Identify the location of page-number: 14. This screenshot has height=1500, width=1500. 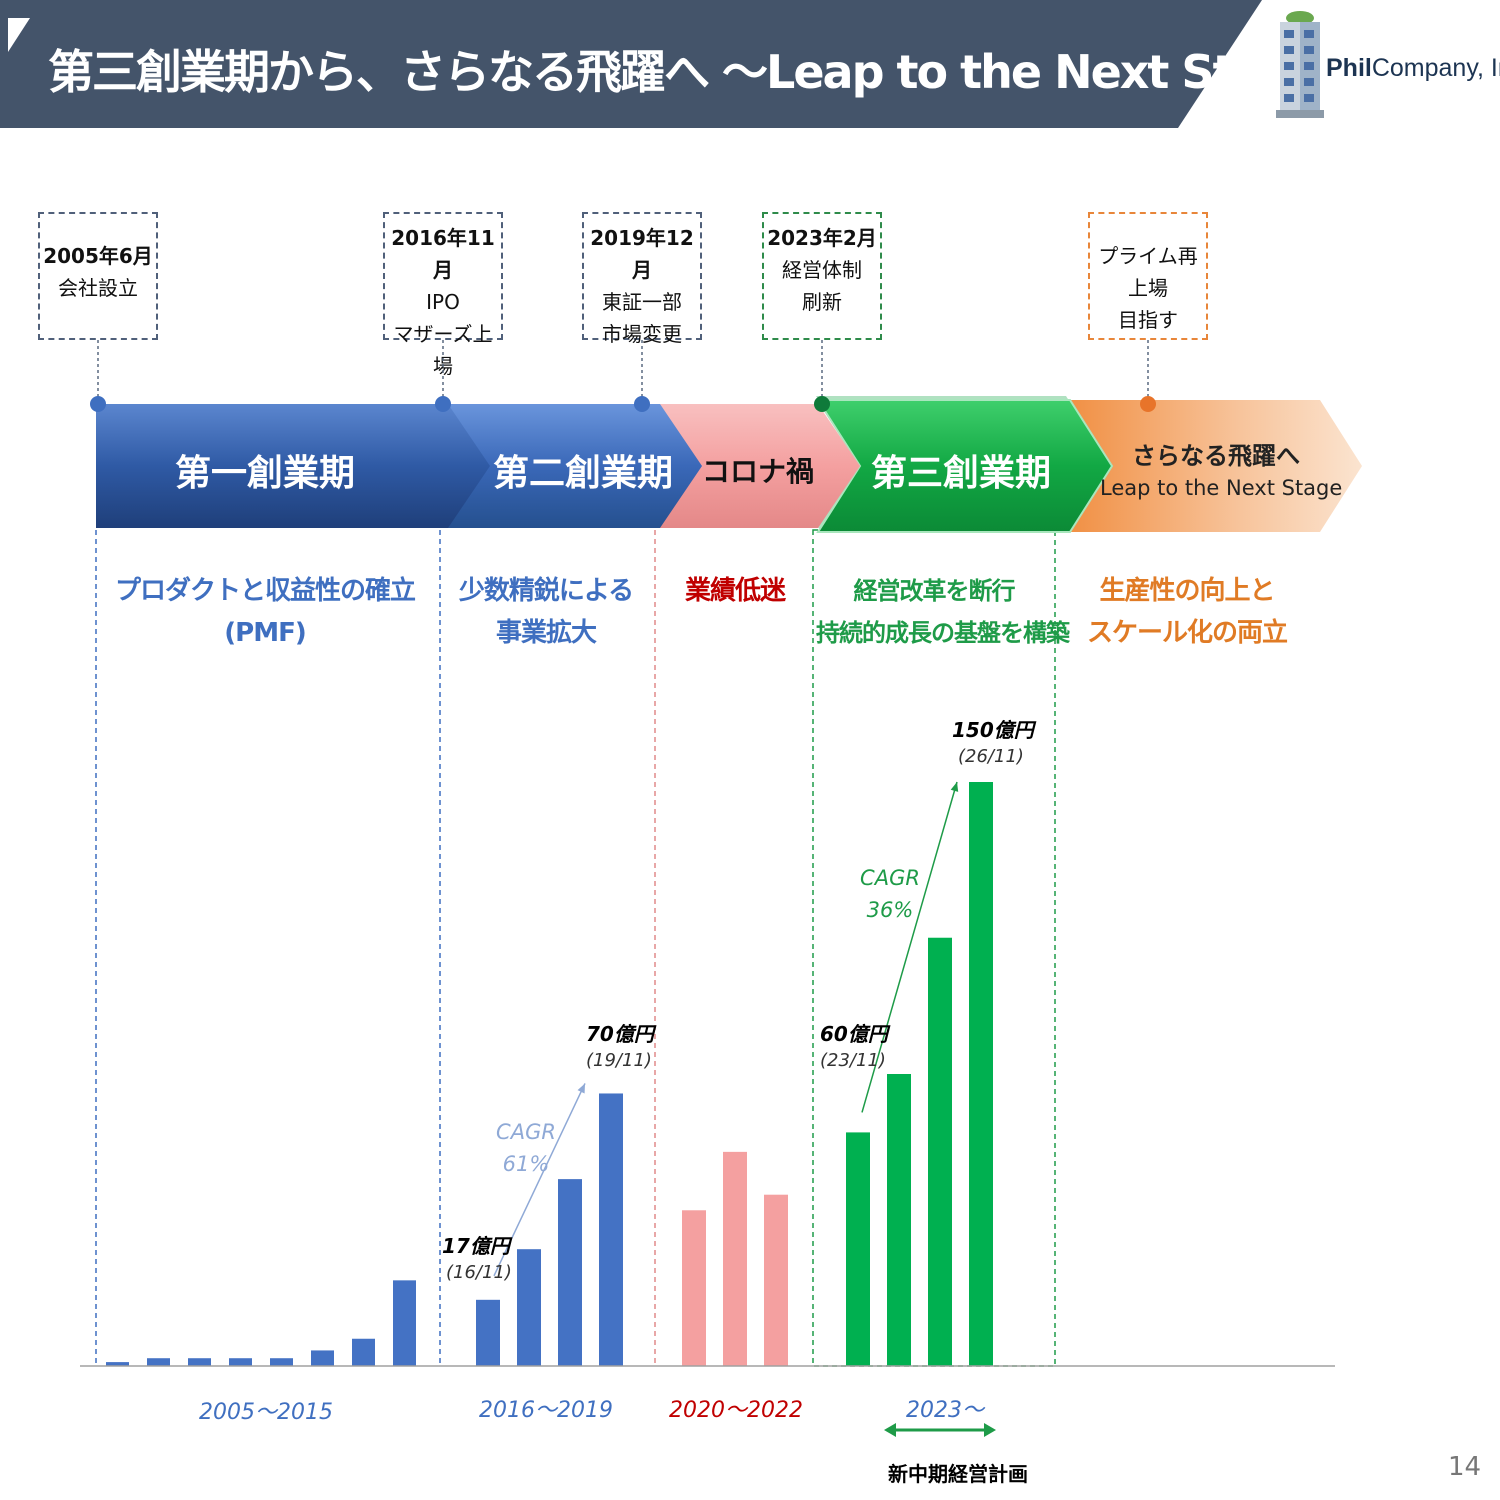
(1465, 1467).